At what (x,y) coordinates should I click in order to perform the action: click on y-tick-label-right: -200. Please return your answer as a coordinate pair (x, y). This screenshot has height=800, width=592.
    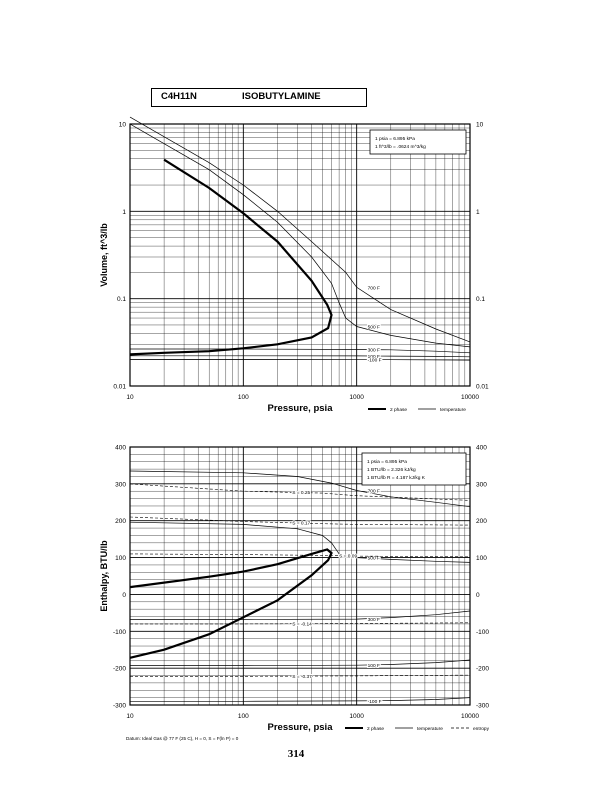
    Looking at the image, I should click on (482, 669).